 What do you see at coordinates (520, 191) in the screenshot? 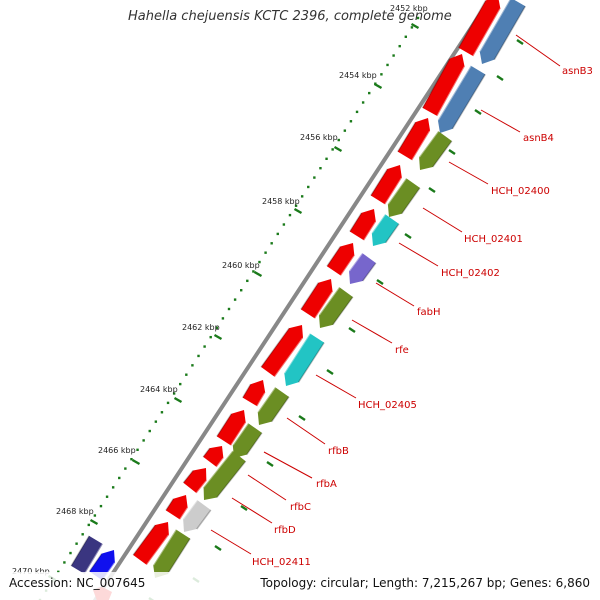
I see `gene-label-hch_02400: HCH_02400` at bounding box center [520, 191].